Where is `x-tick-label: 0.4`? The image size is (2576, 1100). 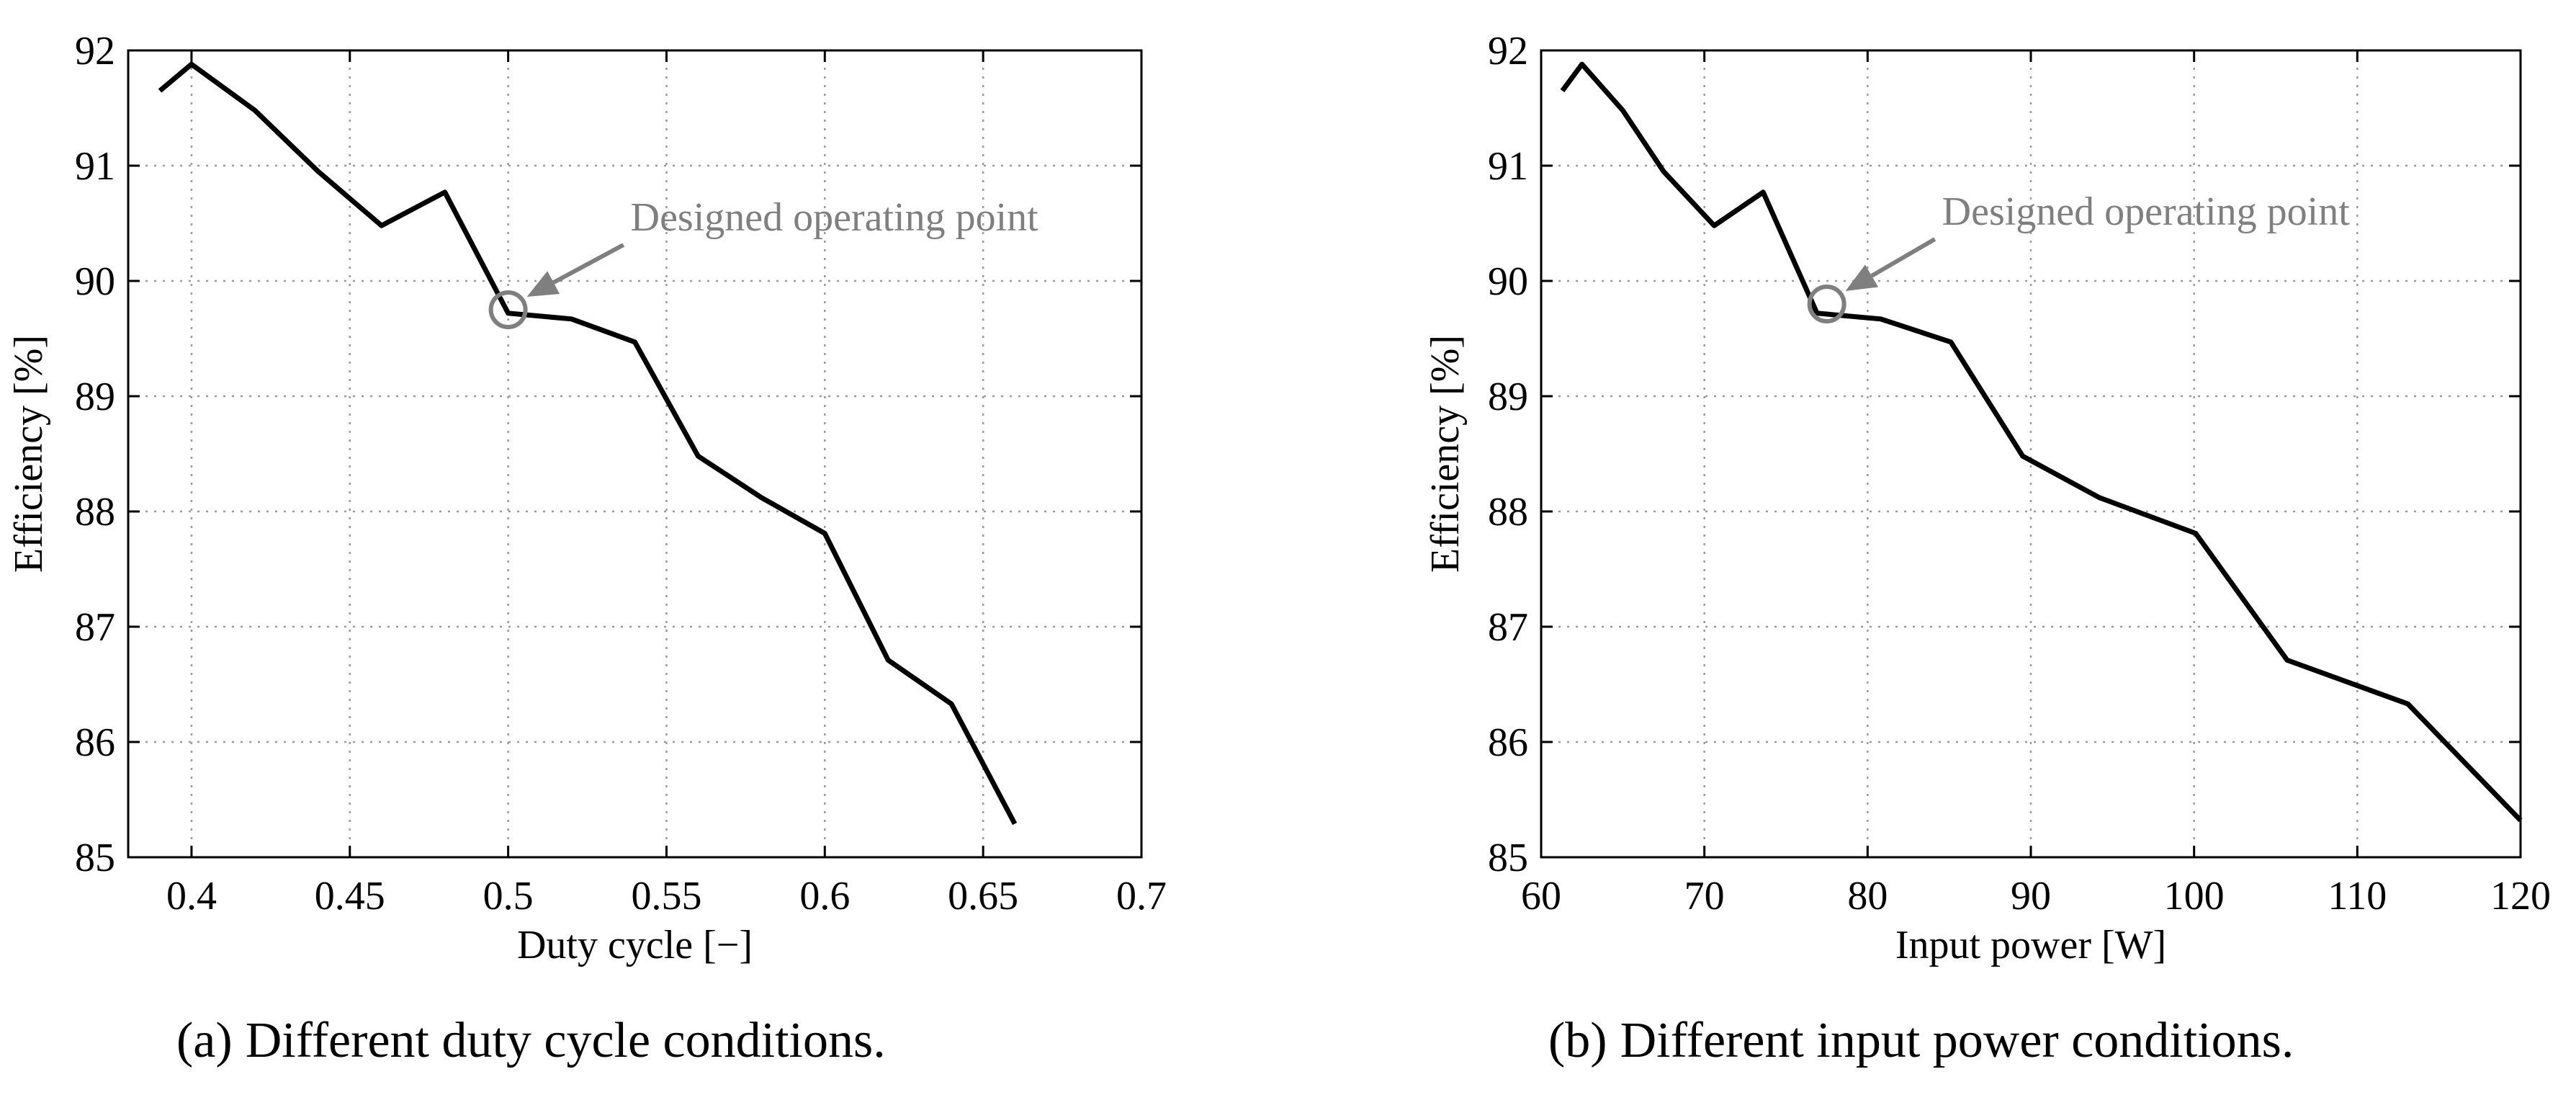 x-tick-label: 0.4 is located at coordinates (191, 896).